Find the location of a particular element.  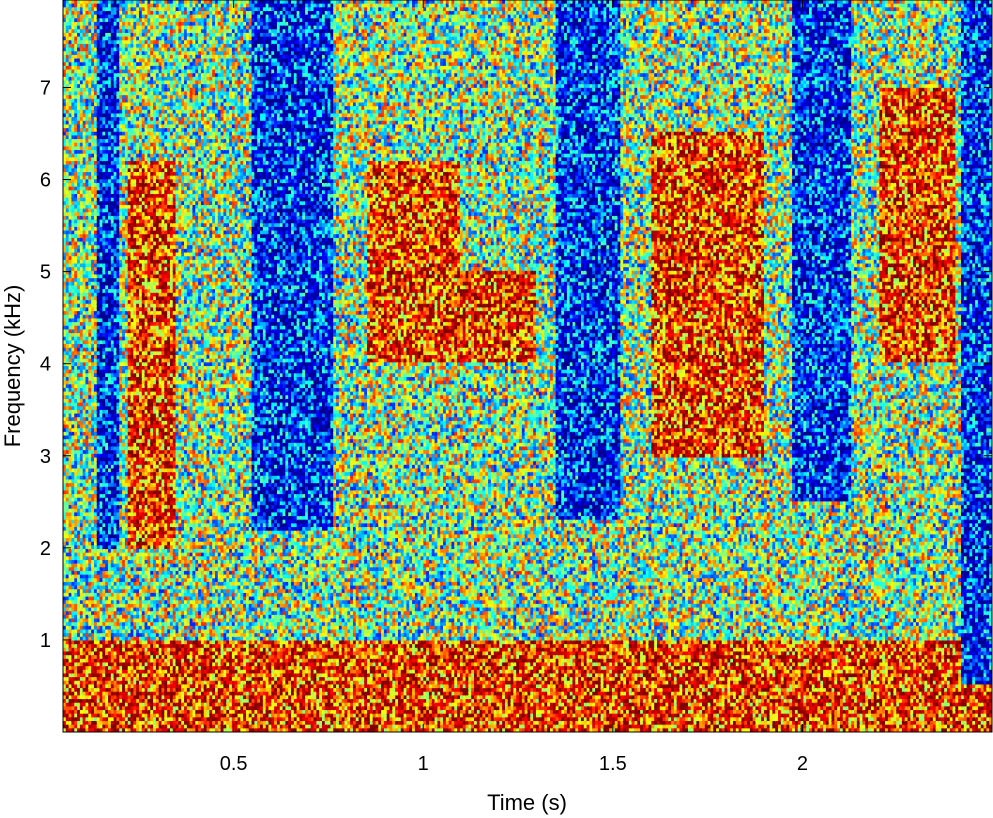

y-tick-label: 5 is located at coordinates (45, 273).